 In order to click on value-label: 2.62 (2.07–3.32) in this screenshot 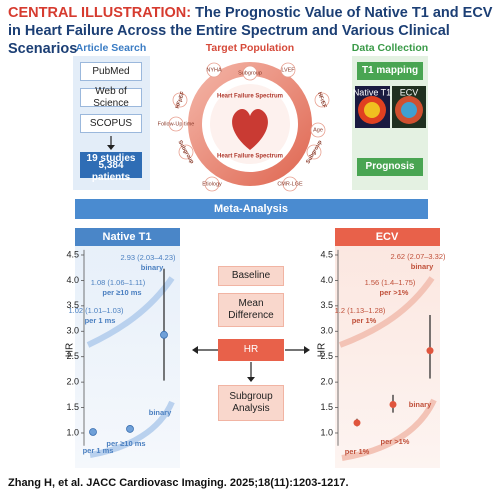, I will do `click(418, 256)`.